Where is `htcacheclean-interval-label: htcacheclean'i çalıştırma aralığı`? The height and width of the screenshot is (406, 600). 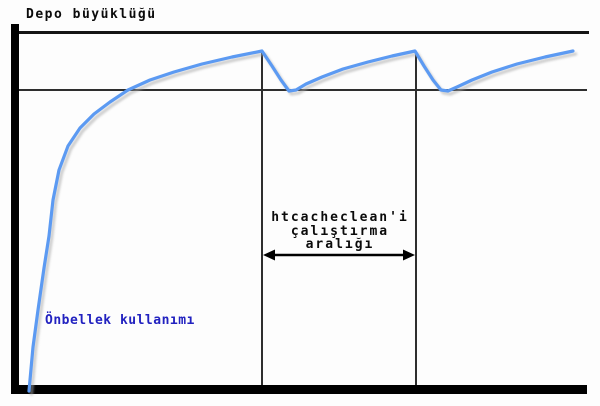
htcacheclean-interval-label: htcacheclean'i çalıştırma aralığı is located at coordinates (340, 231).